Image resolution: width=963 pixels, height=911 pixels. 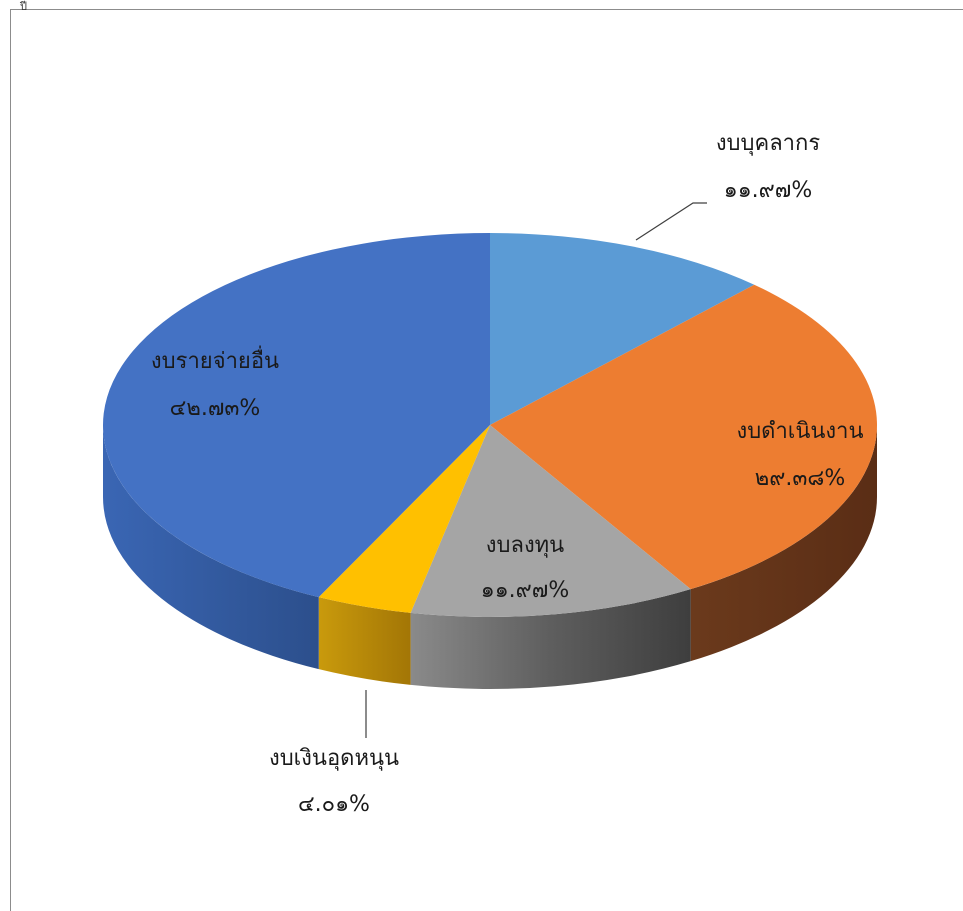 I want to click on slice-name-label: งบบุคลากร, so click(x=768, y=143).